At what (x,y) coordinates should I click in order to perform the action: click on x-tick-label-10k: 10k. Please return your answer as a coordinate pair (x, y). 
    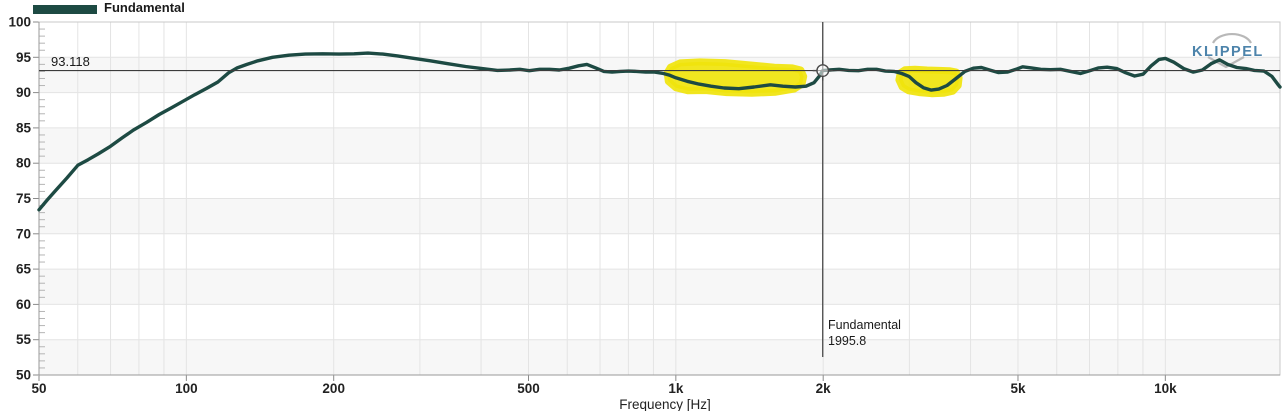
    Looking at the image, I should click on (1165, 388).